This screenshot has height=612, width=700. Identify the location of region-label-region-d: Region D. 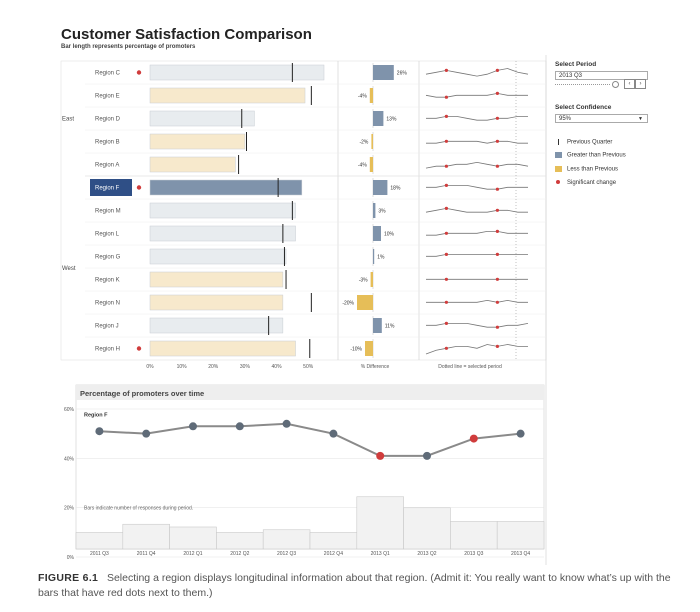
(108, 120).